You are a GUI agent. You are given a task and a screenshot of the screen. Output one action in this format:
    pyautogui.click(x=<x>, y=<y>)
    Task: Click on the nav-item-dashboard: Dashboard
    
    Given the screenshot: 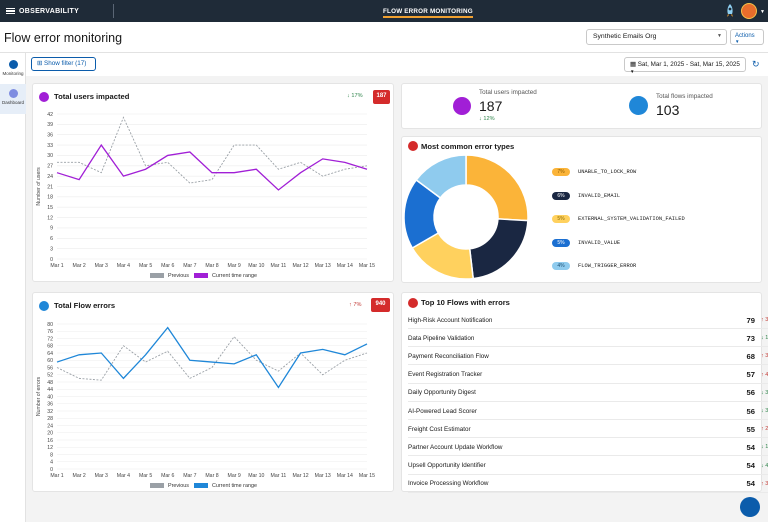 What is the action you would take?
    pyautogui.click(x=13, y=99)
    